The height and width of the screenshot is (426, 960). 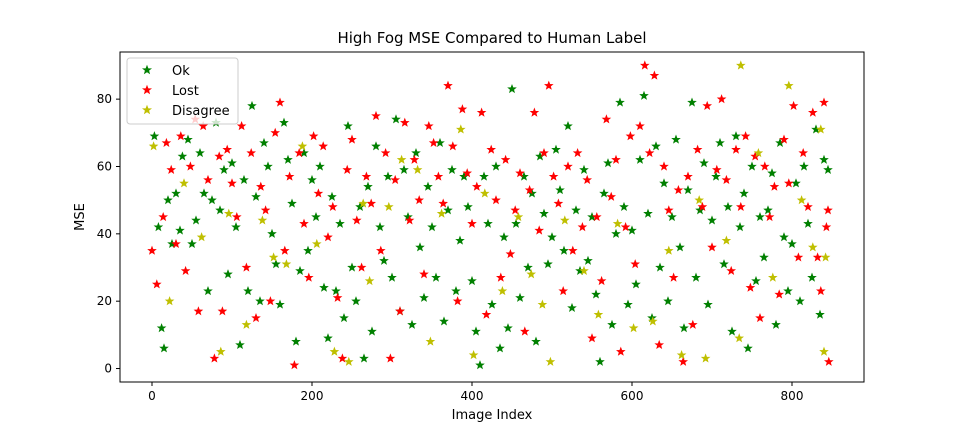 I want to click on legend-marker-lost, so click(x=147, y=89).